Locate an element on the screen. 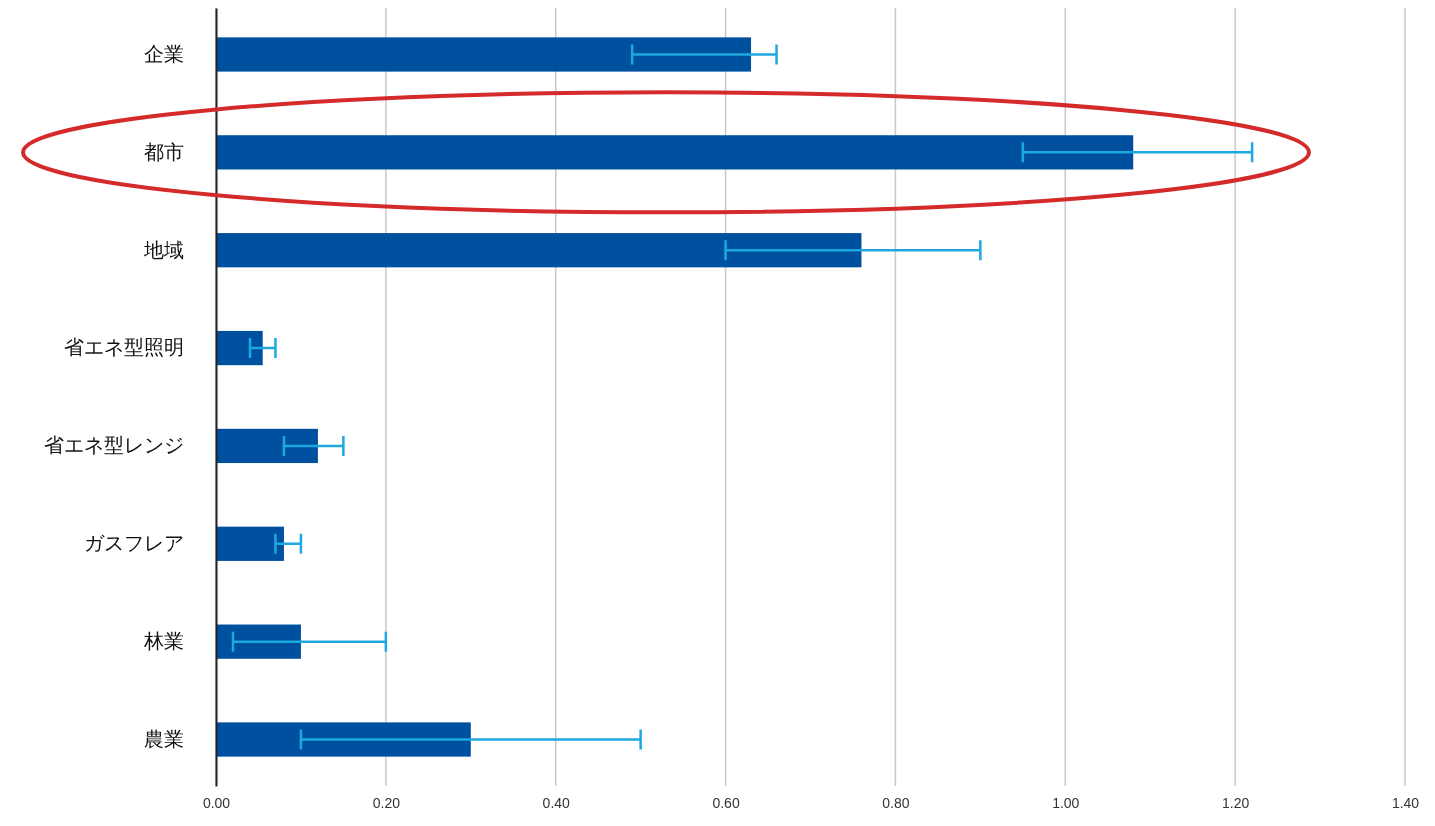  y-tick-label: ガスフレア is located at coordinates (134, 543).